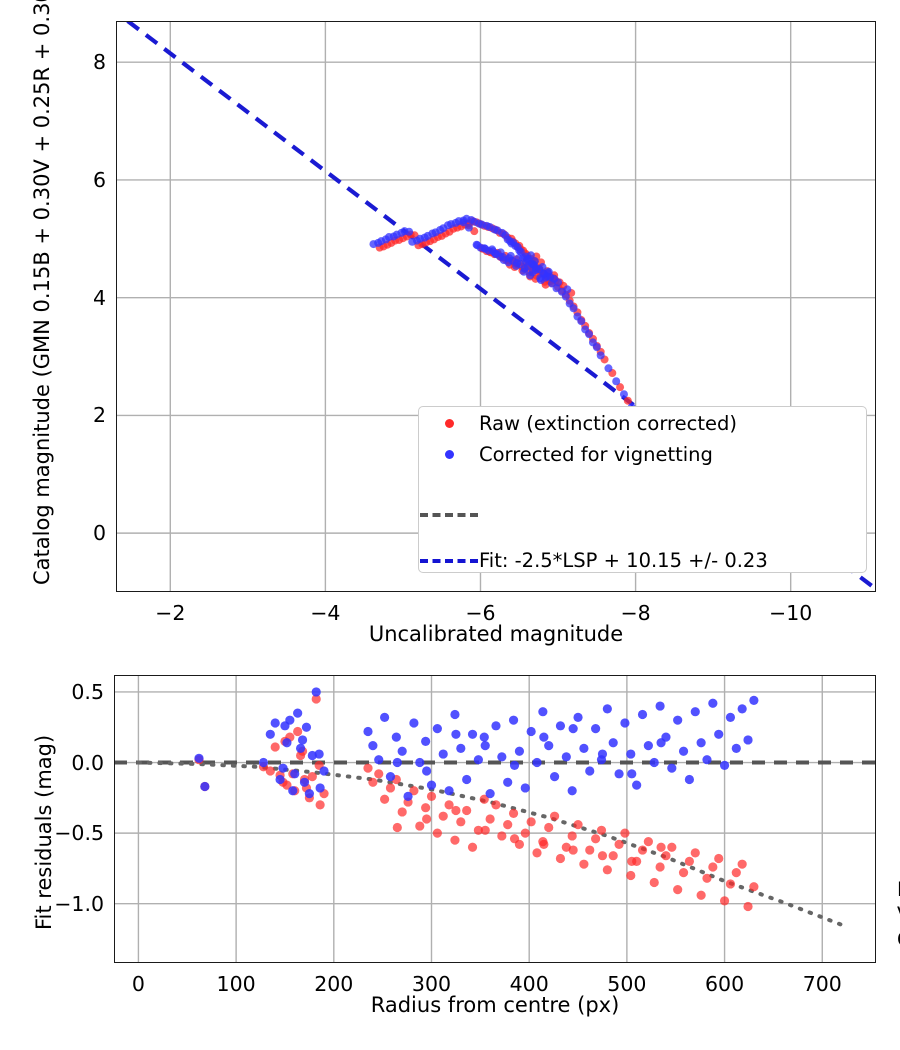  Describe the element at coordinates (596, 454) in the screenshot. I see `legend-label-corrected: Corrected for vignetting` at that location.